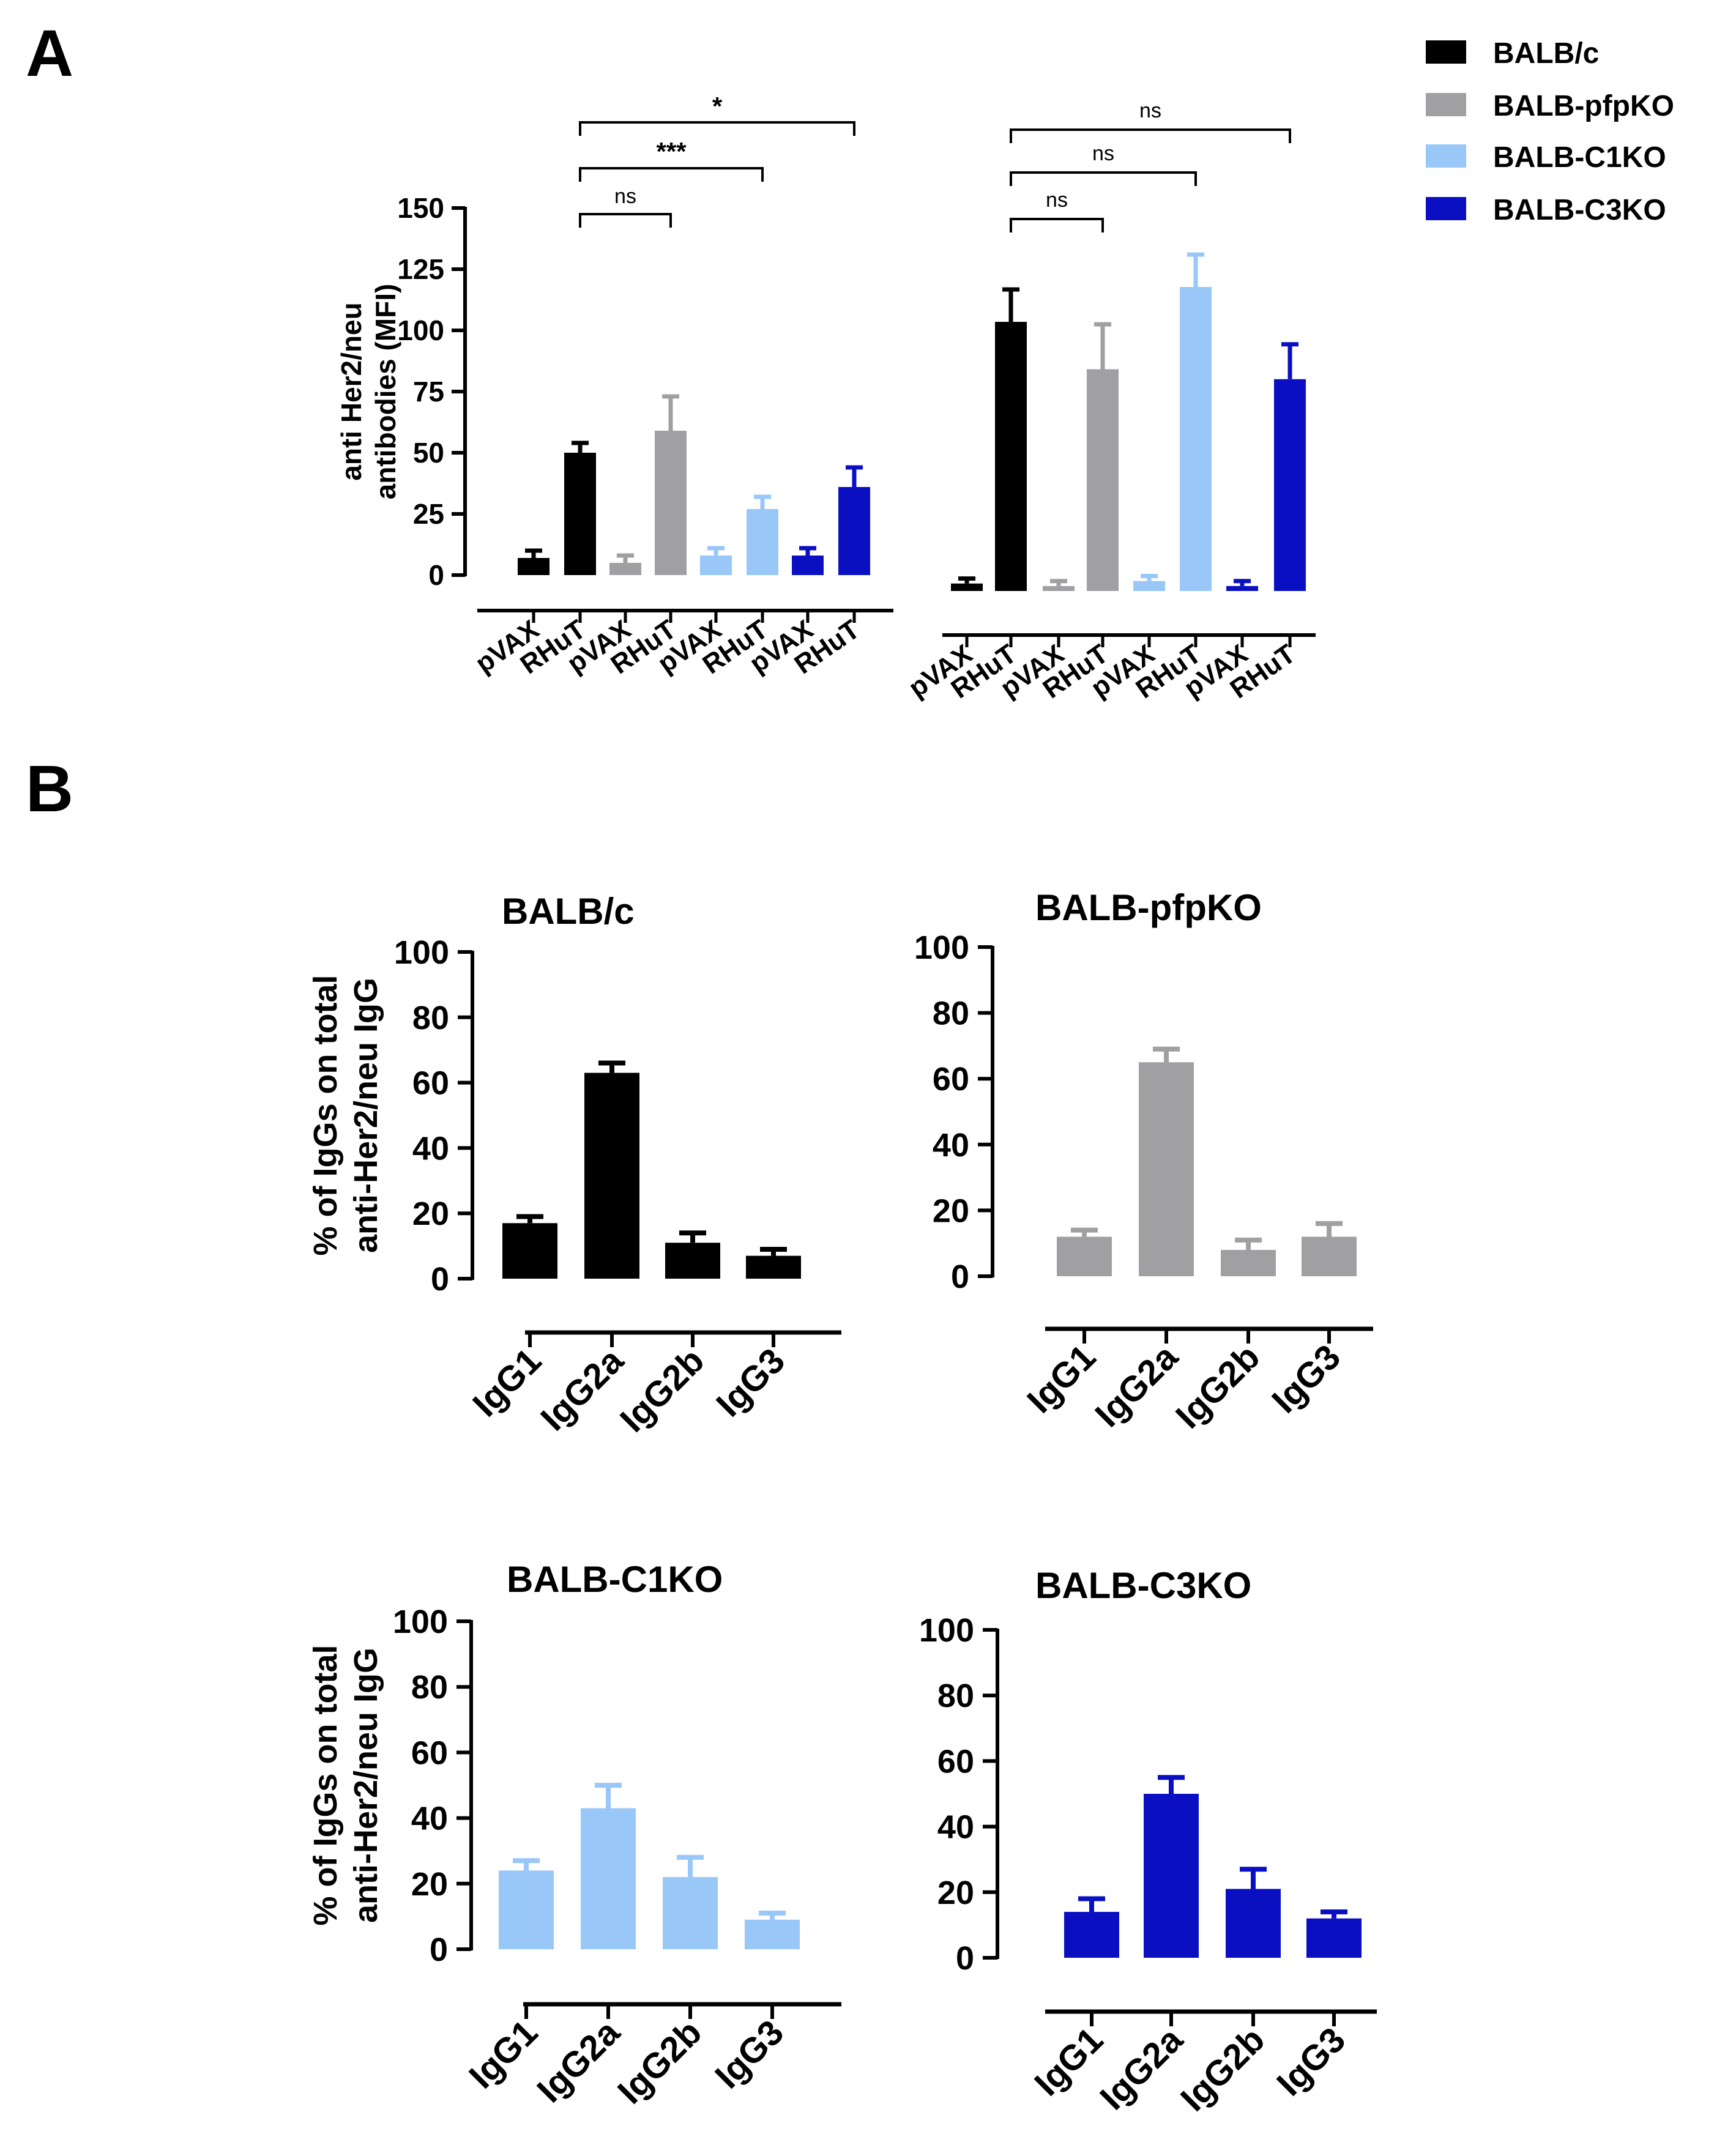  I want to click on legend-label: BALB-C3KO, so click(1580, 210).